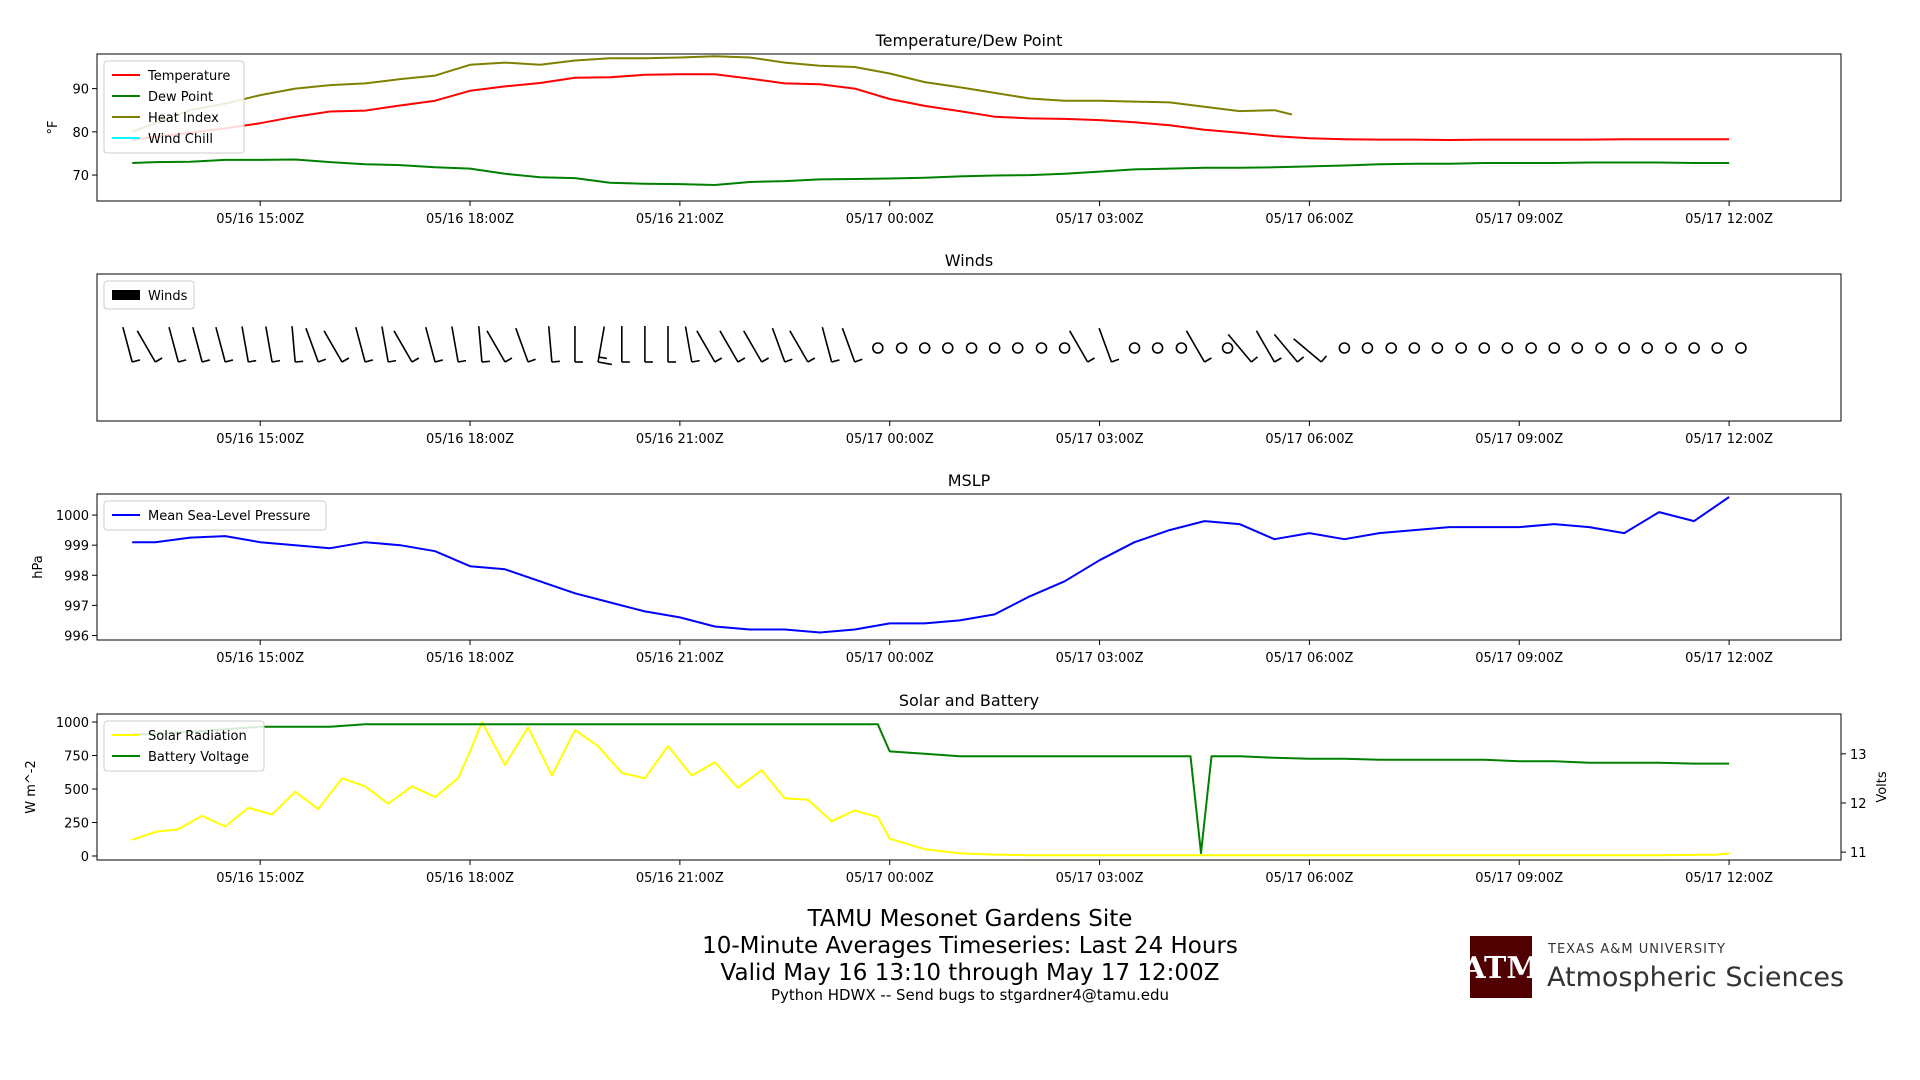 The image size is (1920, 1080). What do you see at coordinates (1637, 949) in the screenshot?
I see `logo-university-name: TEXAS A&M UNIVERSITY` at bounding box center [1637, 949].